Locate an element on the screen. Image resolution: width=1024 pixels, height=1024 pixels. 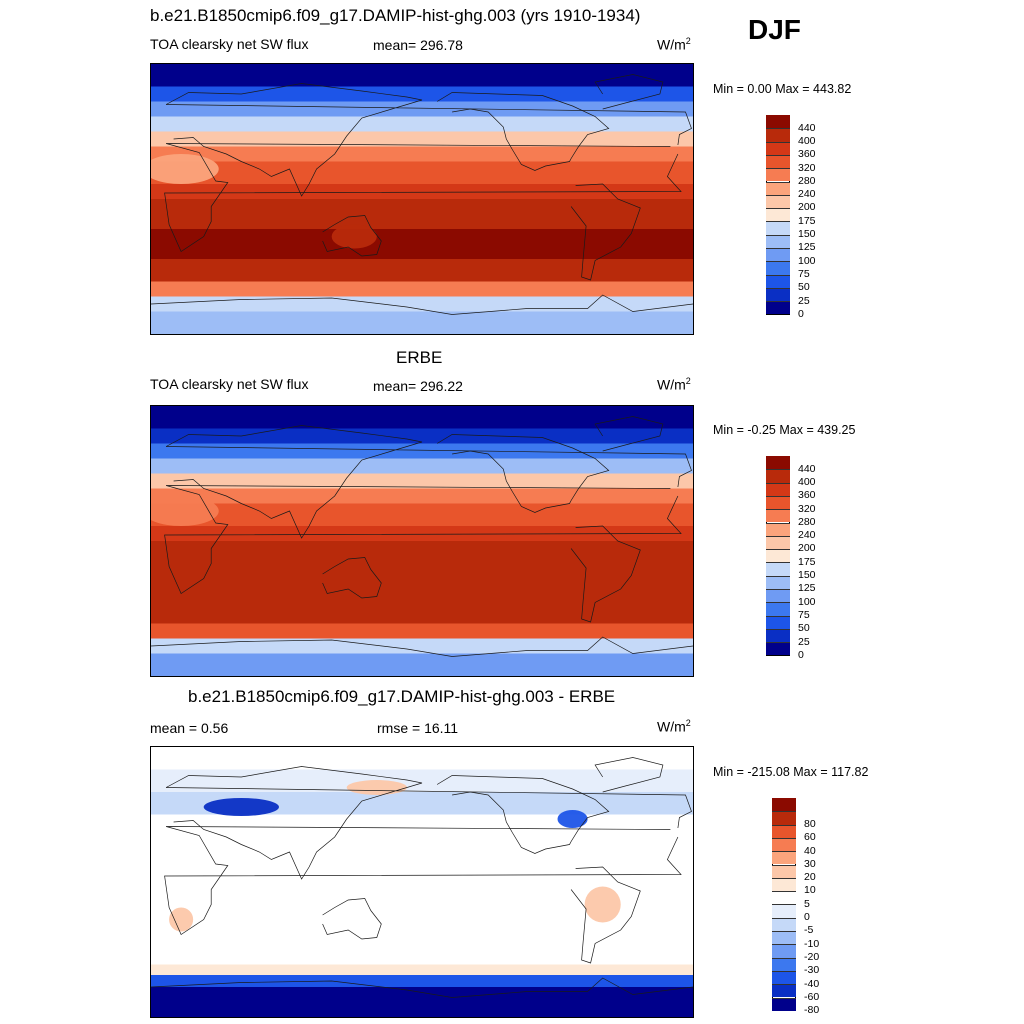
panel3-mean-label: mean = 0.56 is located at coordinates (189, 728).